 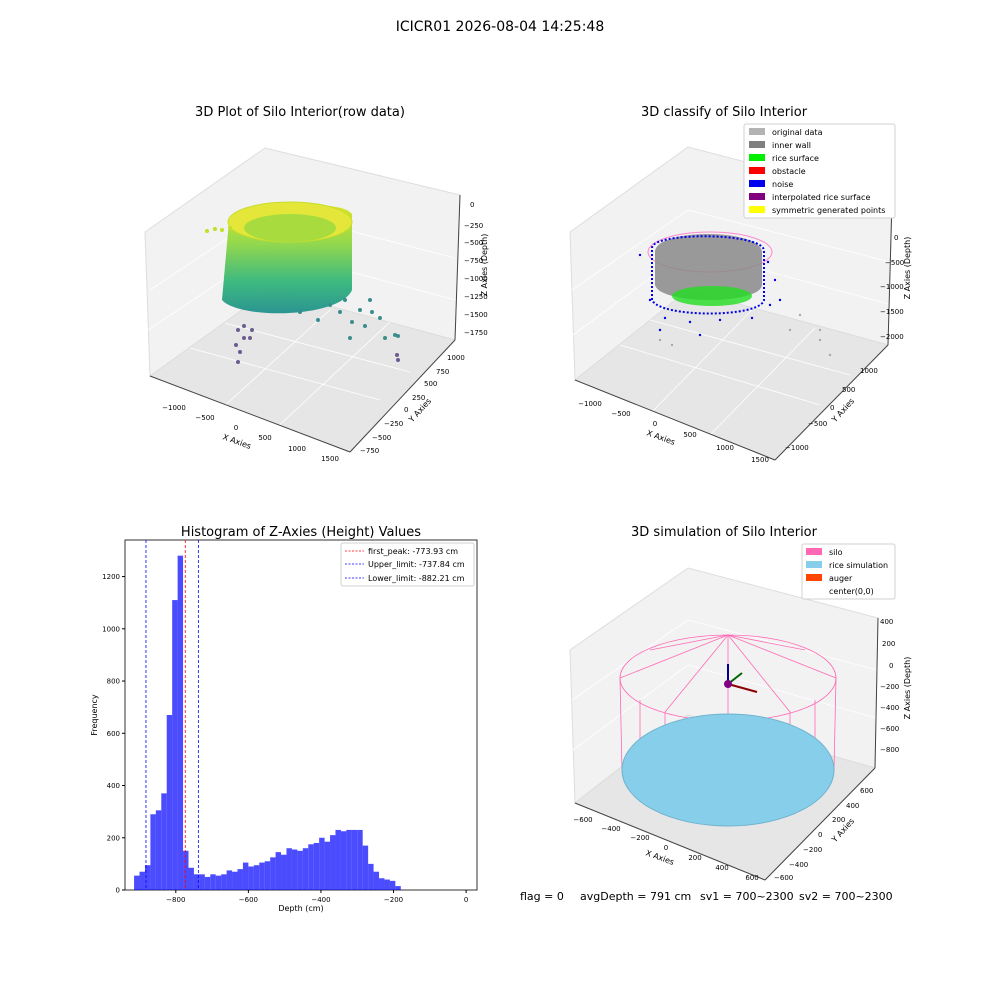 I want to click on classify-x-axis-line, so click(x=675, y=420).